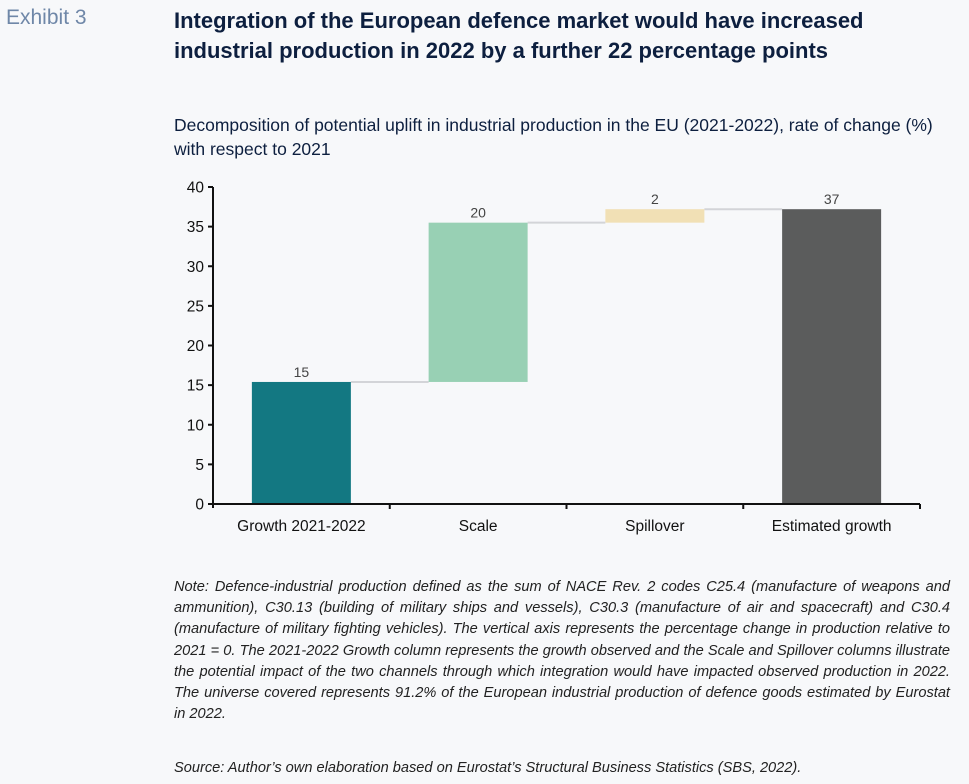 The image size is (969, 784). Describe the element at coordinates (195, 306) in the screenshot. I see `y-tick-label: 25` at that location.